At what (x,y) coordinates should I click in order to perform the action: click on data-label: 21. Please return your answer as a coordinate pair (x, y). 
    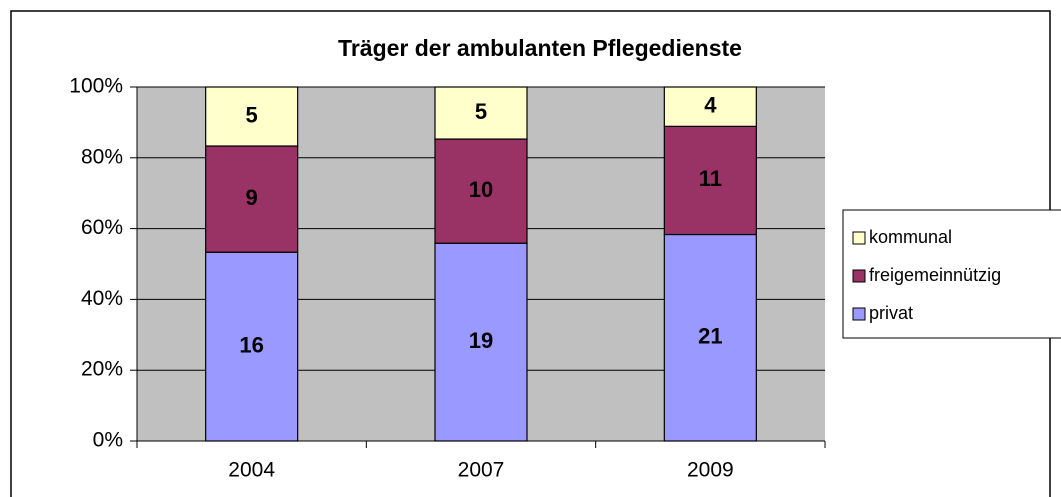
    Looking at the image, I should click on (710, 336).